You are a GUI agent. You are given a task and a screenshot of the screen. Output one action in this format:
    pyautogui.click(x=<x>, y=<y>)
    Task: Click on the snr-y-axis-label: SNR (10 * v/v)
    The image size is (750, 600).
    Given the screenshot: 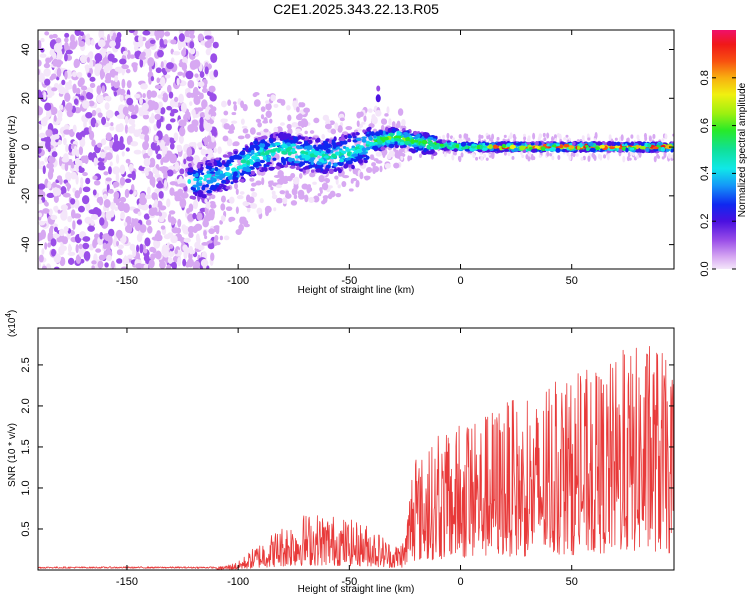 What is the action you would take?
    pyautogui.click(x=12, y=455)
    